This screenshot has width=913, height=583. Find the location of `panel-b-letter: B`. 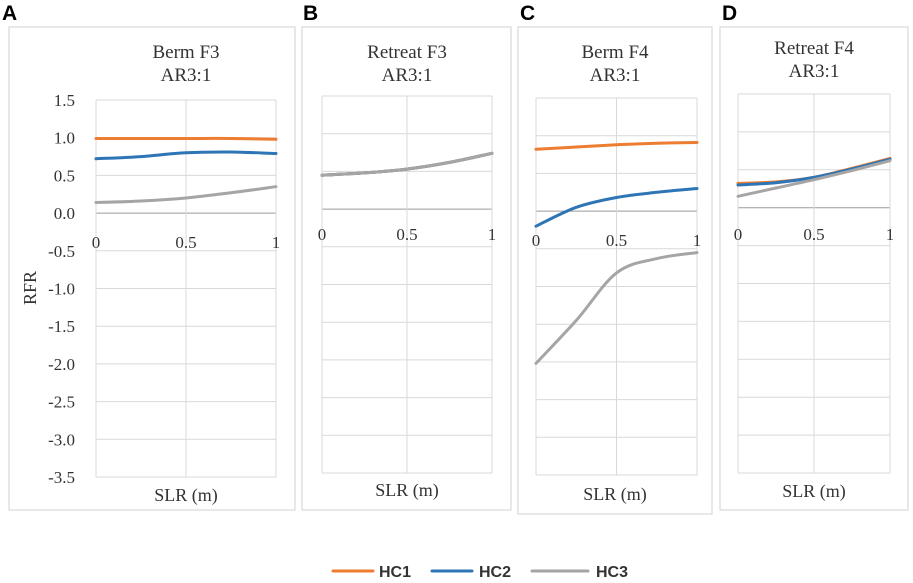

panel-b-letter: B is located at coordinates (310, 13).